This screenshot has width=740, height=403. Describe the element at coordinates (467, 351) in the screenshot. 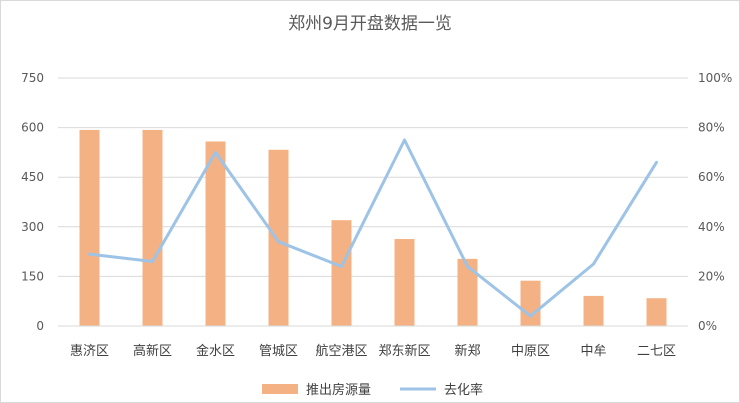

I see `x-tick-label: 新郑` at that location.